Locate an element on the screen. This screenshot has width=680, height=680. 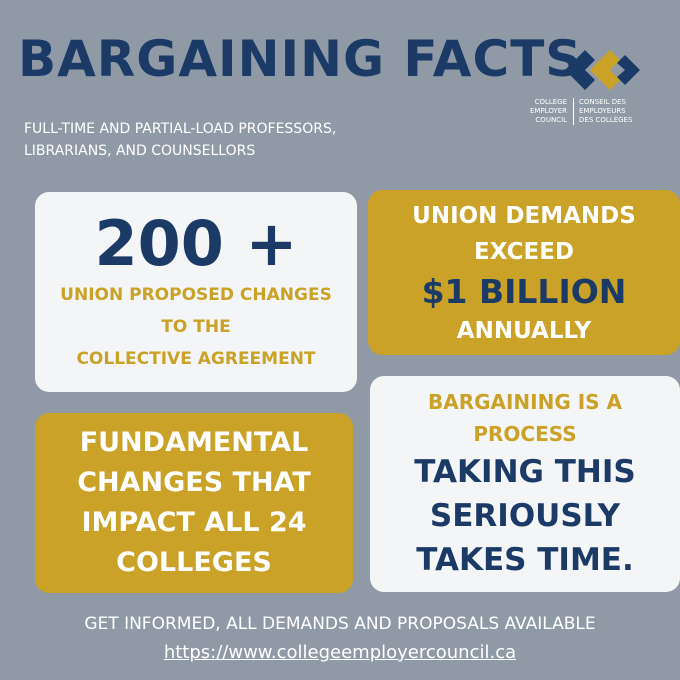
subtitle-line: FULL-TIME AND PARTIAL-LOAD PROFESSORS, is located at coordinates (180, 129).